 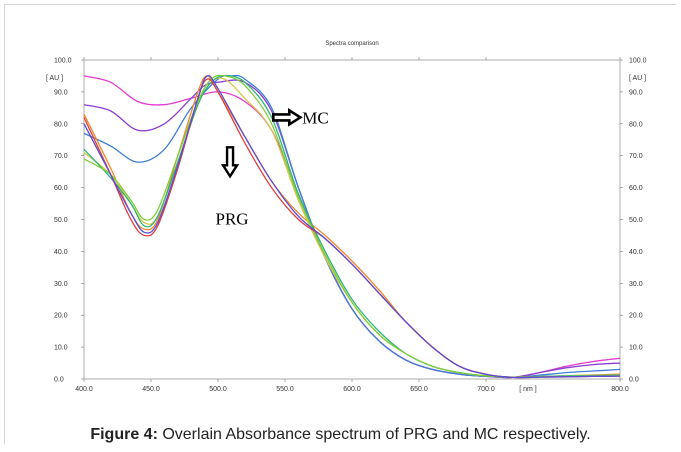 What do you see at coordinates (636, 188) in the screenshot?
I see `y-tick-label-right: 60.0` at bounding box center [636, 188].